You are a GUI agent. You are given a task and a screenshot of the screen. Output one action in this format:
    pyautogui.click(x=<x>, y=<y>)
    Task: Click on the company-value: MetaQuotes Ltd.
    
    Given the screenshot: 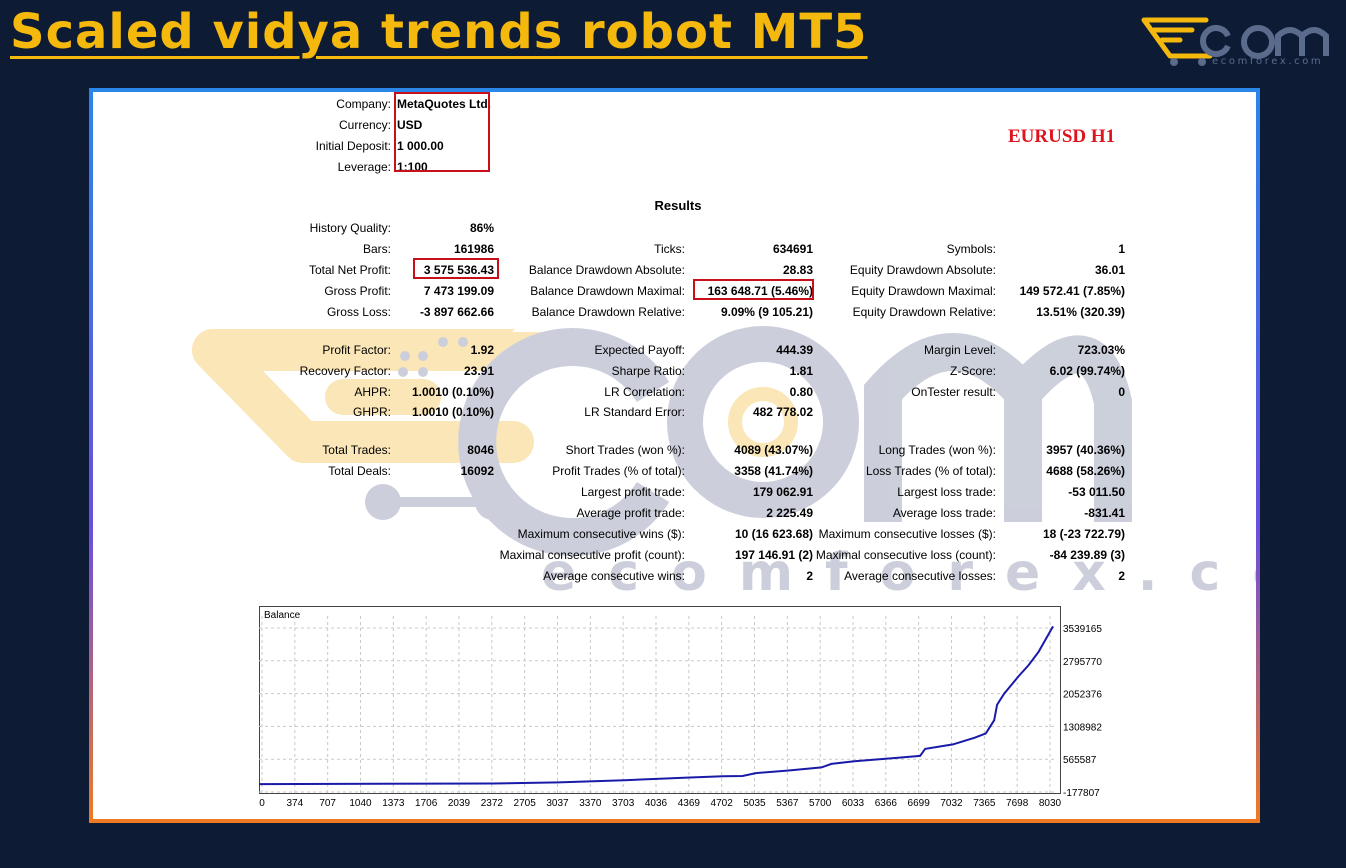 What is the action you would take?
    pyautogui.click(x=444, y=104)
    